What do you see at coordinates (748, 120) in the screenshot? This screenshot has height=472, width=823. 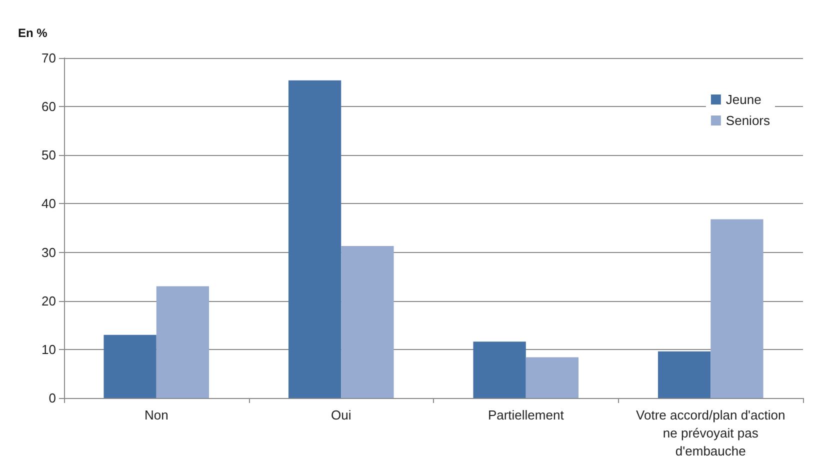 I see `legend-label: Seniors` at bounding box center [748, 120].